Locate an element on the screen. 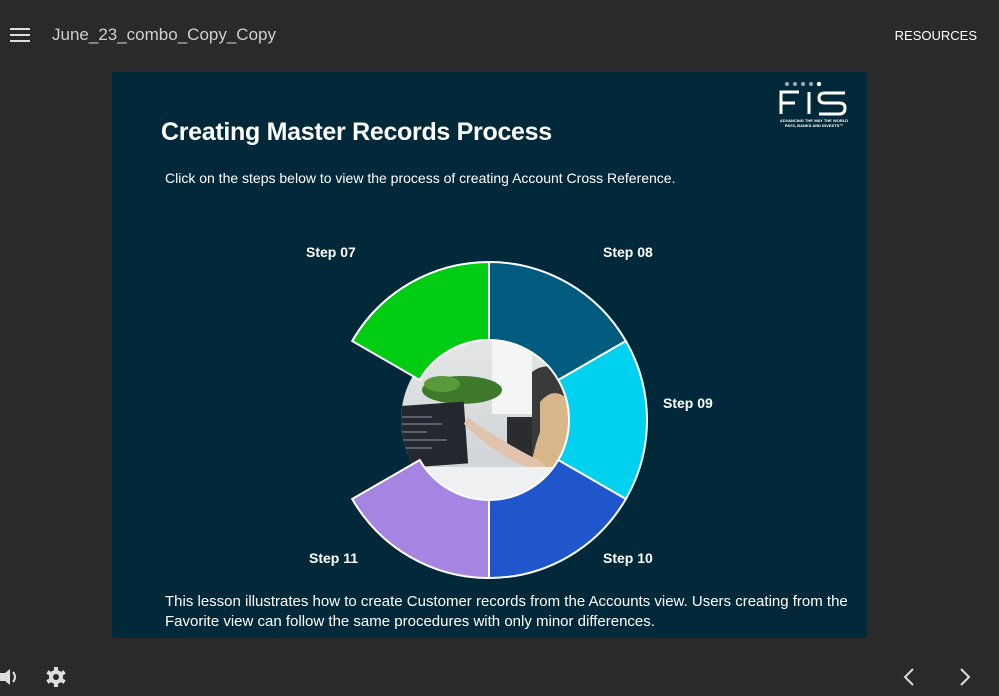 The image size is (999, 696). hamburger-icon is located at coordinates (20, 35).